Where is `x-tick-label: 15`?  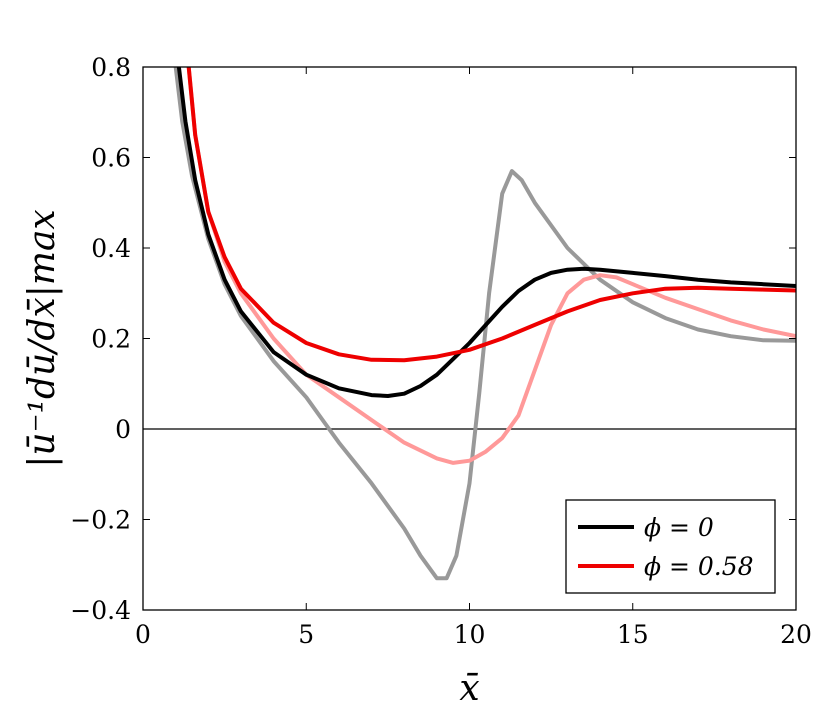 x-tick-label: 15 is located at coordinates (633, 634).